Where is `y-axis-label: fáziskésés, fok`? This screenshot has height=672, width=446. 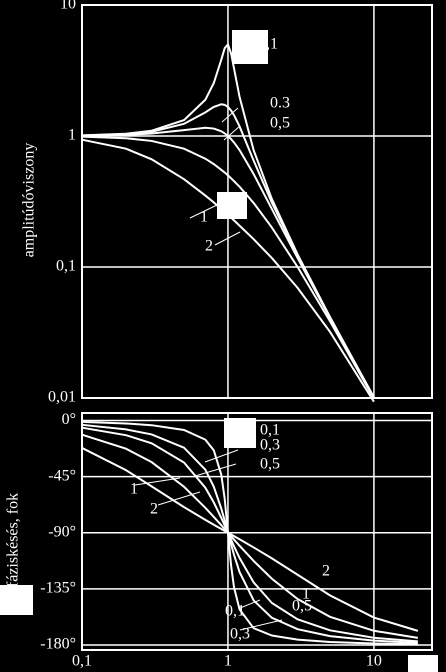
y-axis-label: fáziskésés, fok is located at coordinates (13, 540).